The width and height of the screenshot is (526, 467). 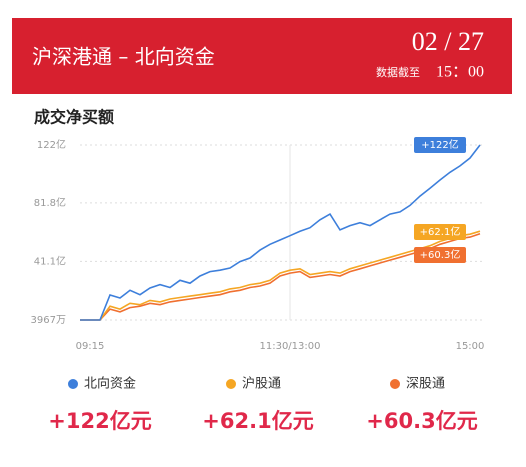 What do you see at coordinates (460, 72) in the screenshot?
I see `as-of-time: 15：00` at bounding box center [460, 72].